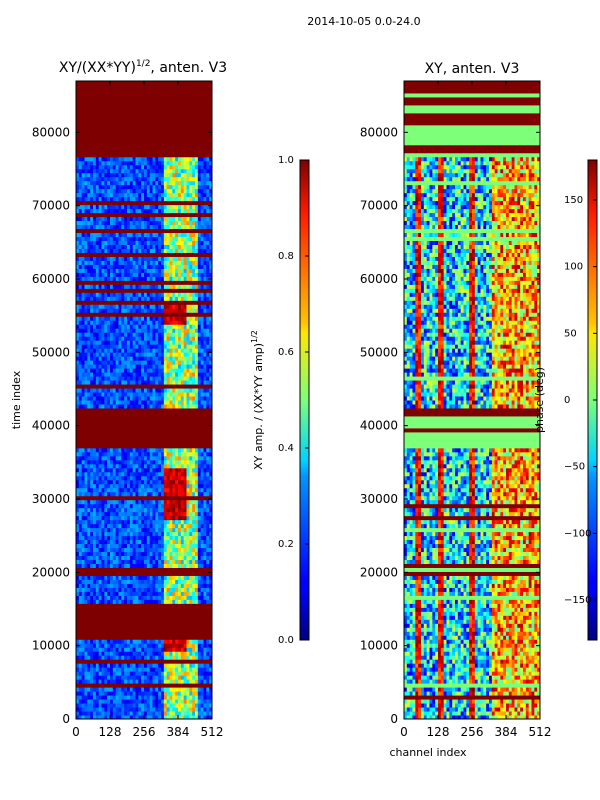  I want to click on heatmap-row, so click(144, 677).